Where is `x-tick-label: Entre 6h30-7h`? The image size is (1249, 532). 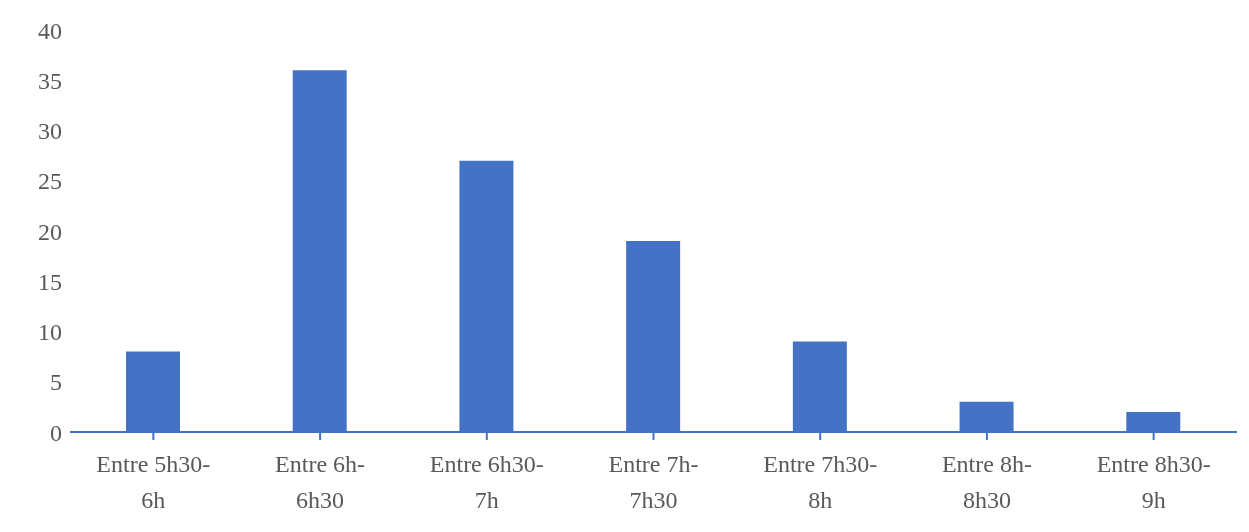
x-tick-label: Entre 6h30-7h is located at coordinates (486, 482).